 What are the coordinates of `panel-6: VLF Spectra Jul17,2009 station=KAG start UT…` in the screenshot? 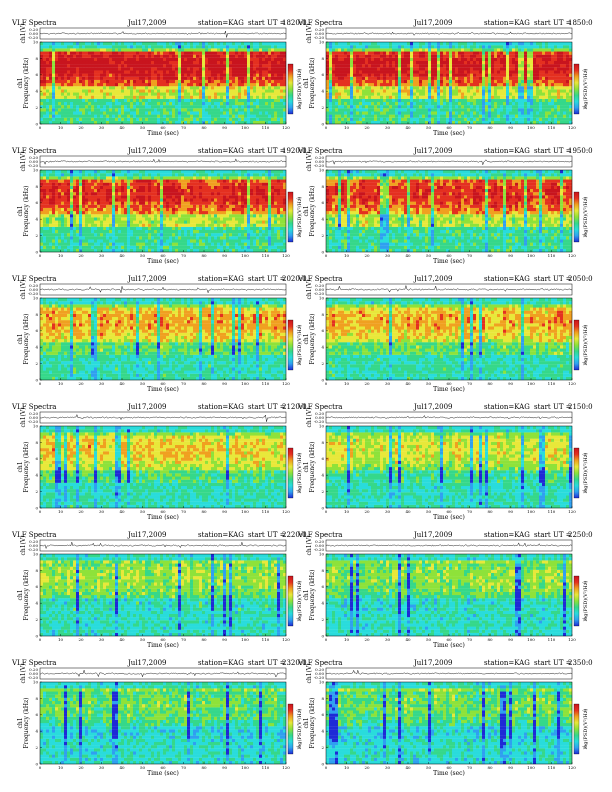 It's located at (445, 334).